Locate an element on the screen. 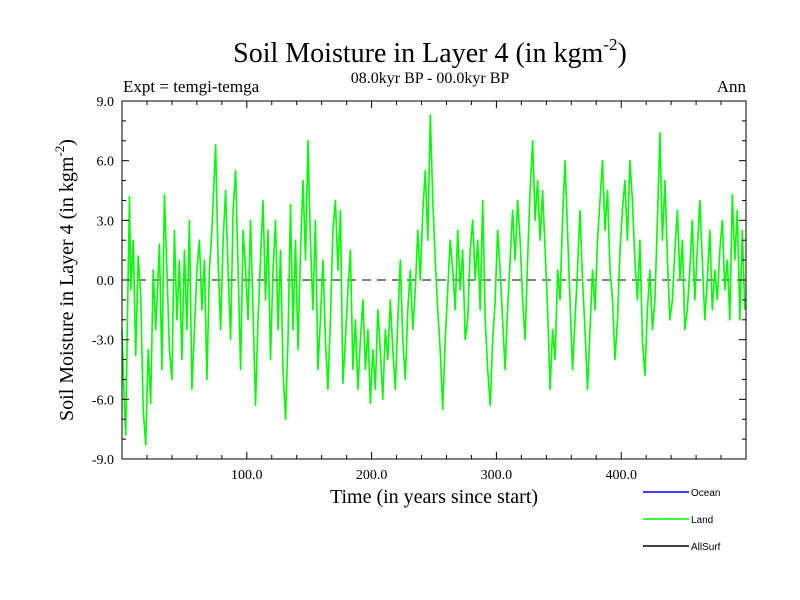 This screenshot has width=800, height=600. y-tick-label: -6.0 is located at coordinates (103, 400).